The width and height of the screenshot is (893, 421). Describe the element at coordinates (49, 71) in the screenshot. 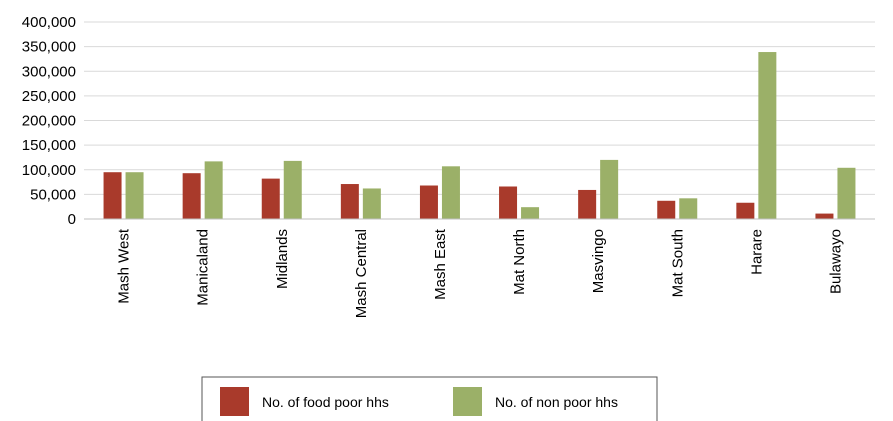

I see `y-tick-label: 300,000` at that location.